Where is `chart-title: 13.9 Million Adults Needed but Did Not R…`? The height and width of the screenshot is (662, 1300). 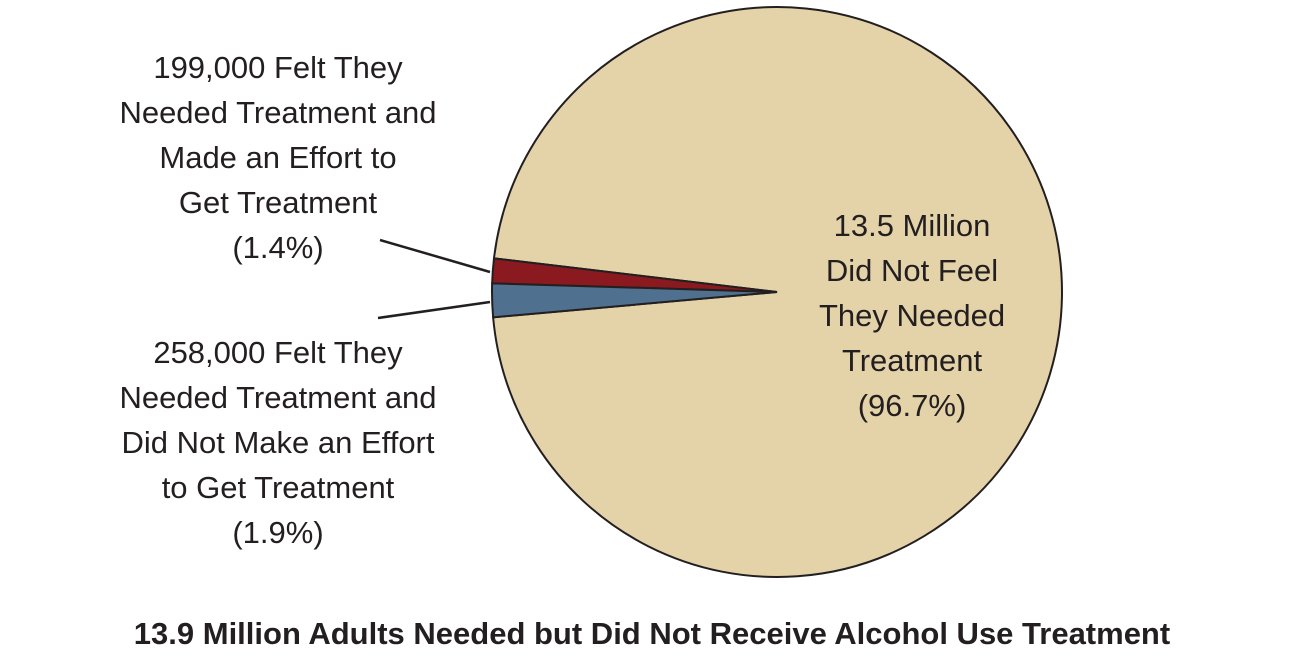
chart-title: 13.9 Million Adults Needed but Did Not R… is located at coordinates (652, 633).